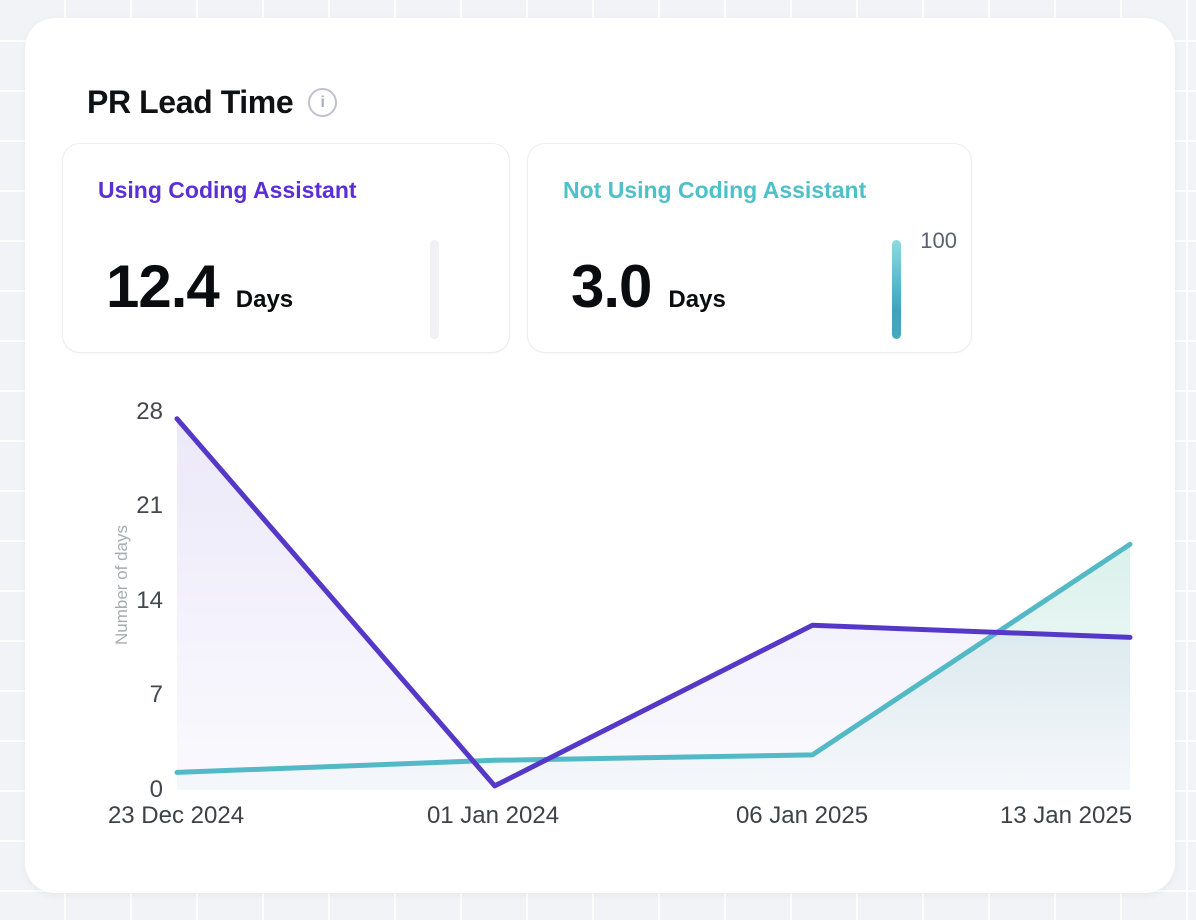 The width and height of the screenshot is (1196, 920). I want to click on info-icon: i, so click(323, 102).